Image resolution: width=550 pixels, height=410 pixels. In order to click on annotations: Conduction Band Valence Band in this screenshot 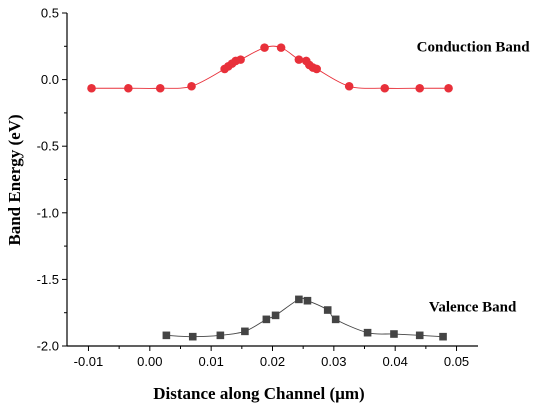, I will do `click(474, 178)`.